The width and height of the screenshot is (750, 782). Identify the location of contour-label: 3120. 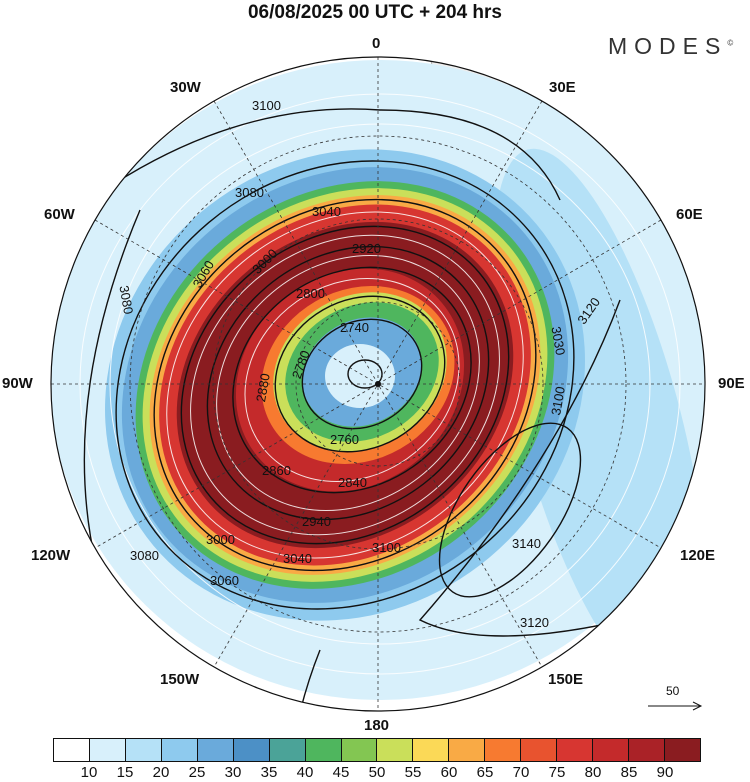
(534, 622).